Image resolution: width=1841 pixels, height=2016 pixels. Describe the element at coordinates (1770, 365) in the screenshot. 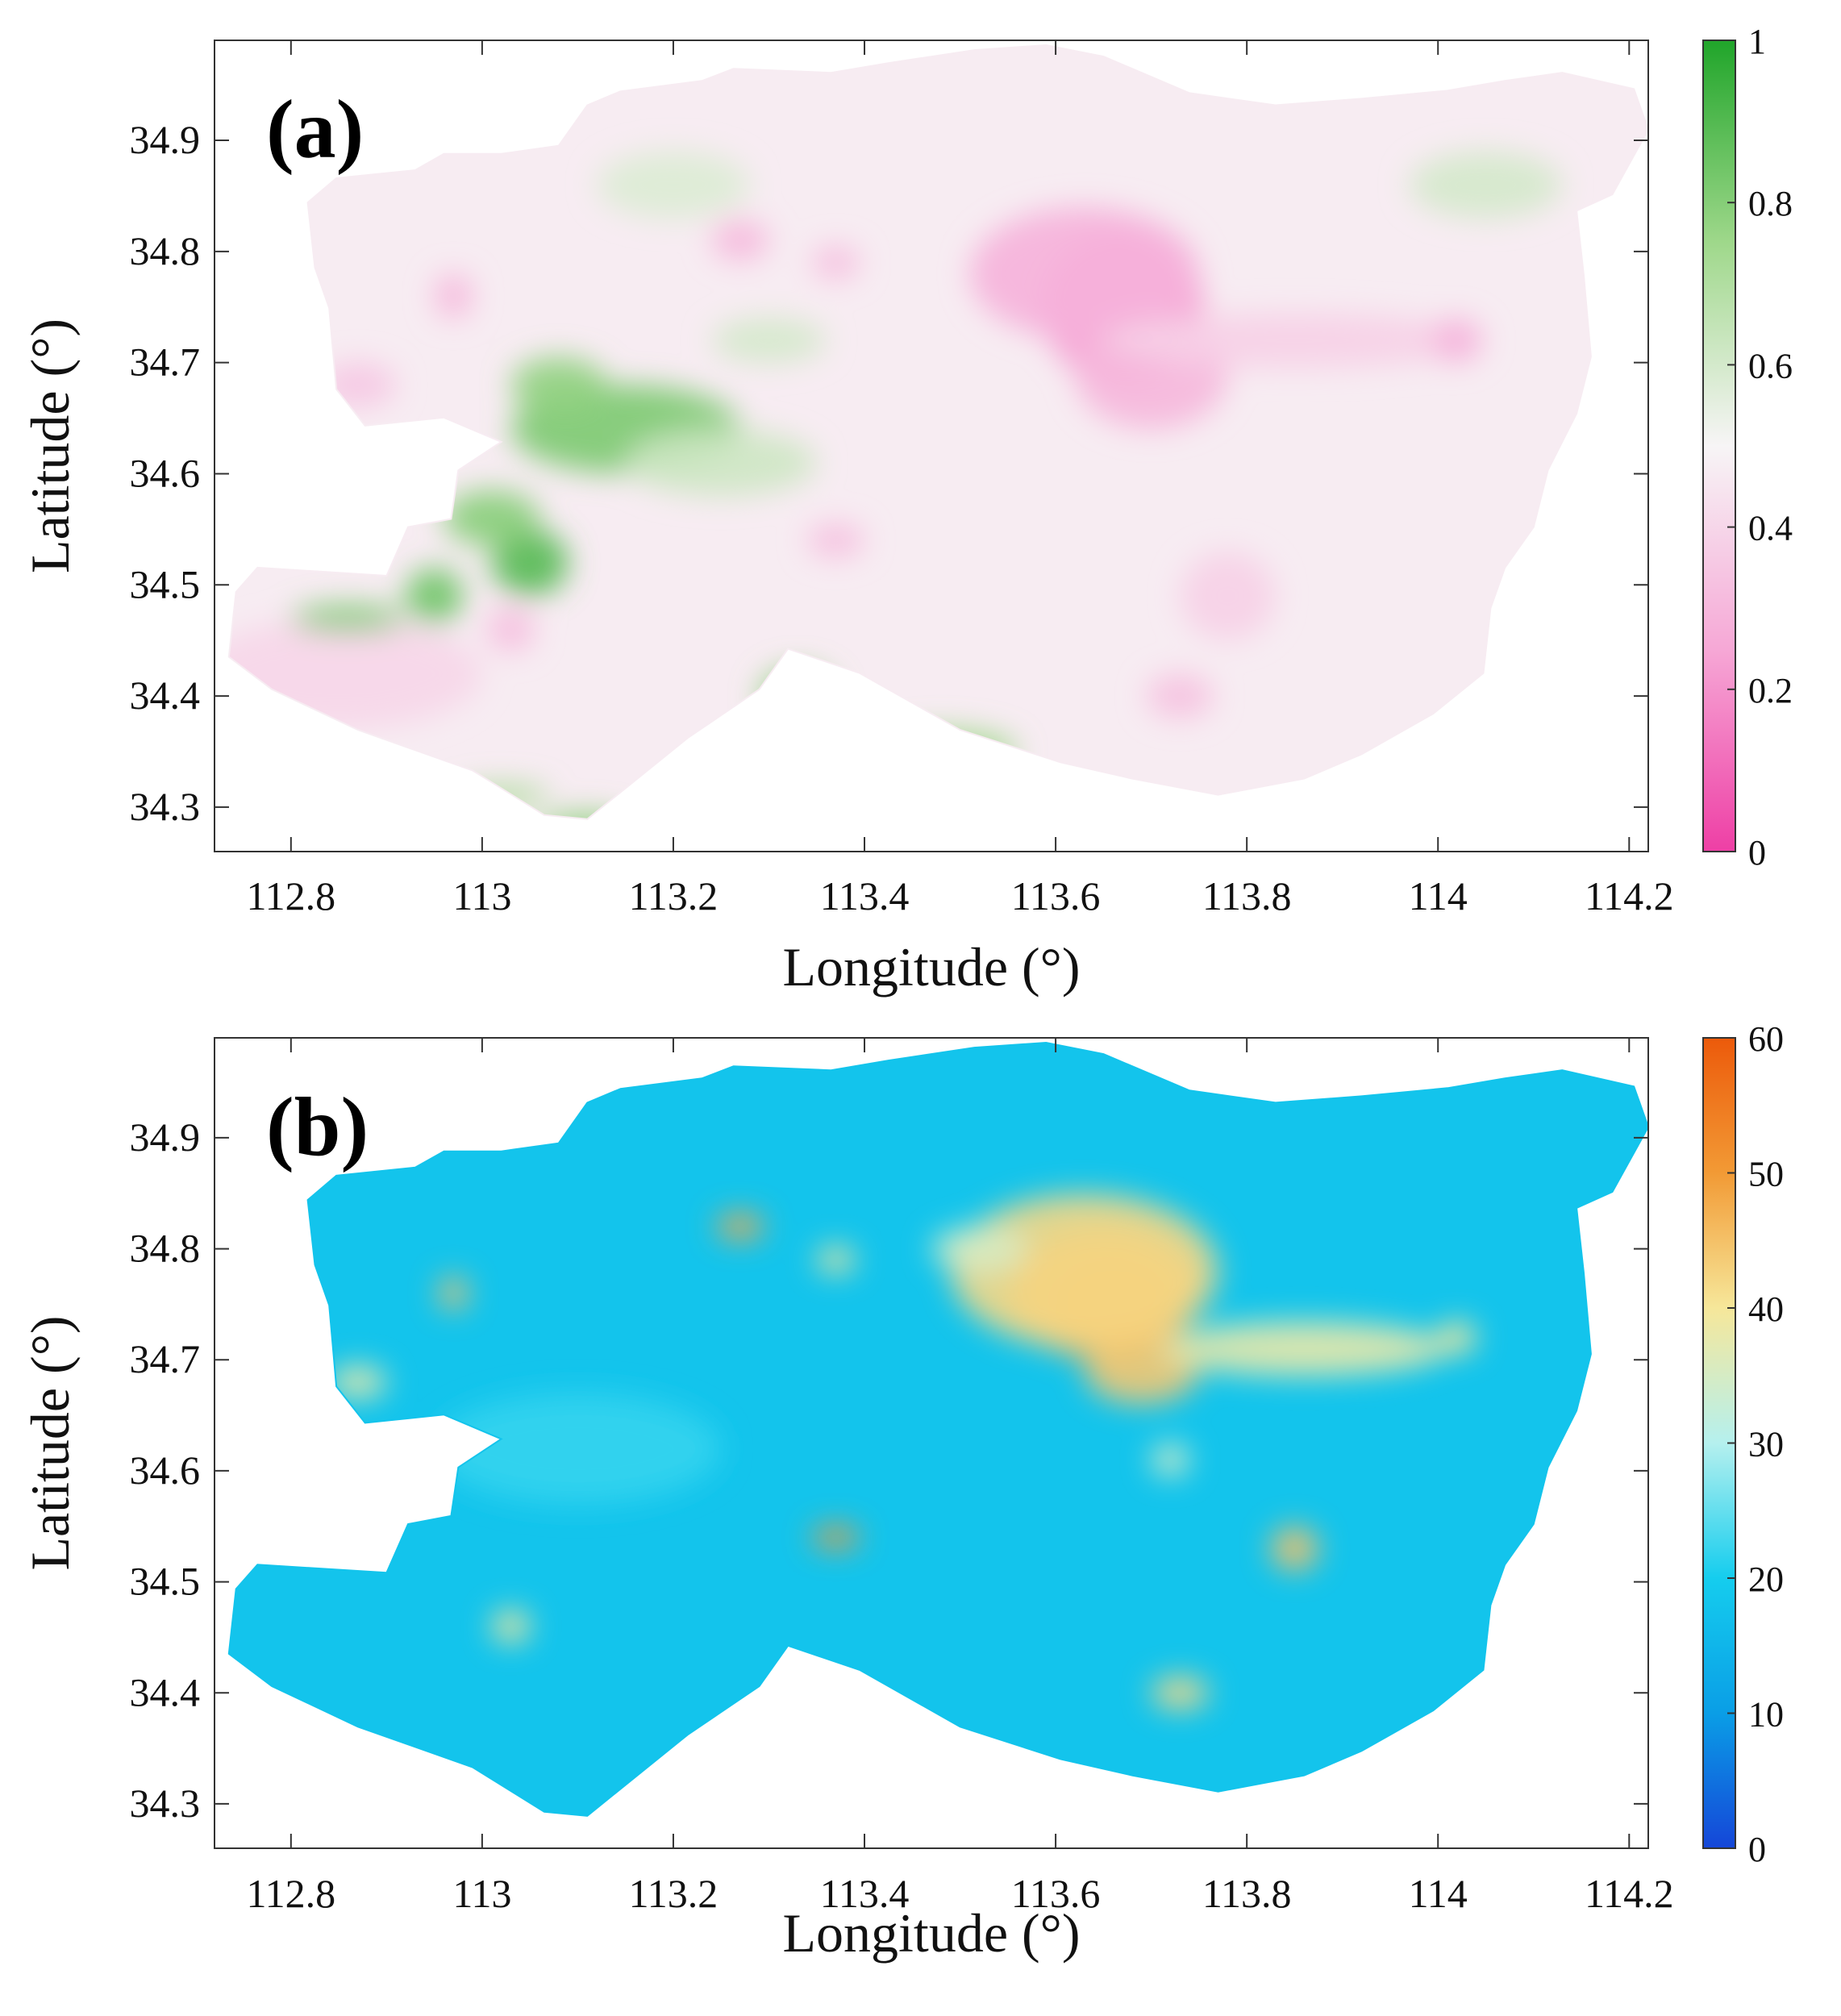

I see `colorbar-tick-label: 0.6` at that location.